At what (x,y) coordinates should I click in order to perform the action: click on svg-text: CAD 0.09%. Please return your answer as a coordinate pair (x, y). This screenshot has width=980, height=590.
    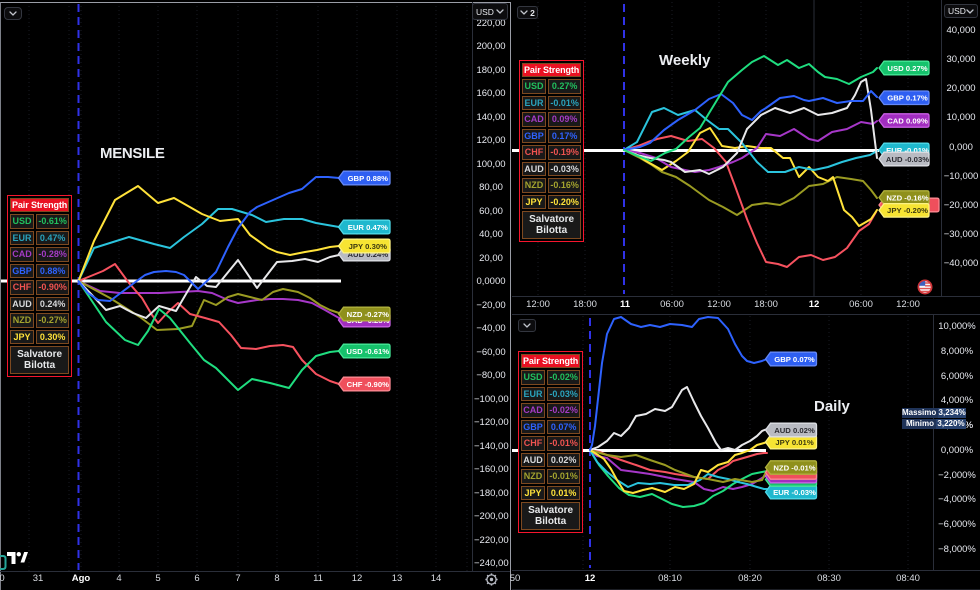
    Looking at the image, I should click on (907, 120).